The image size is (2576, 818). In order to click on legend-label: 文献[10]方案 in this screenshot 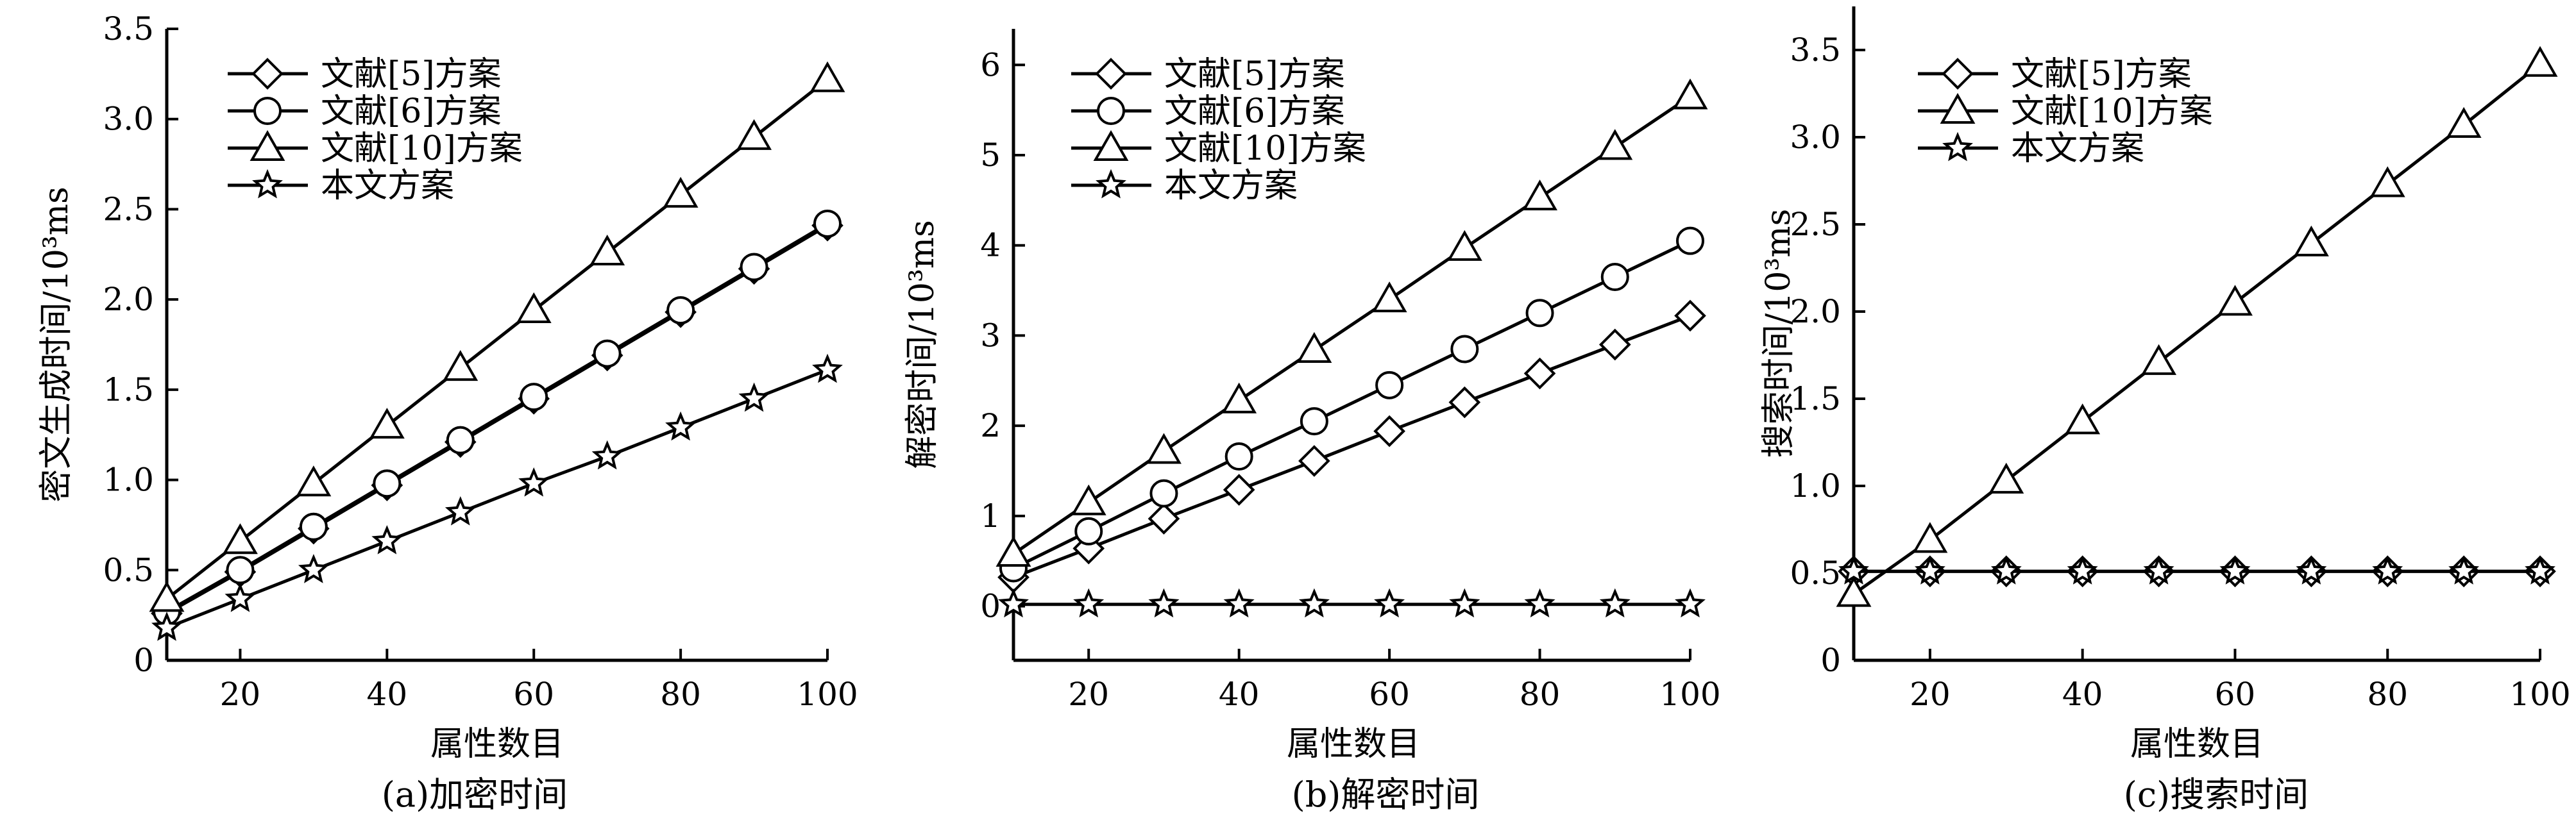, I will do `click(2112, 111)`.